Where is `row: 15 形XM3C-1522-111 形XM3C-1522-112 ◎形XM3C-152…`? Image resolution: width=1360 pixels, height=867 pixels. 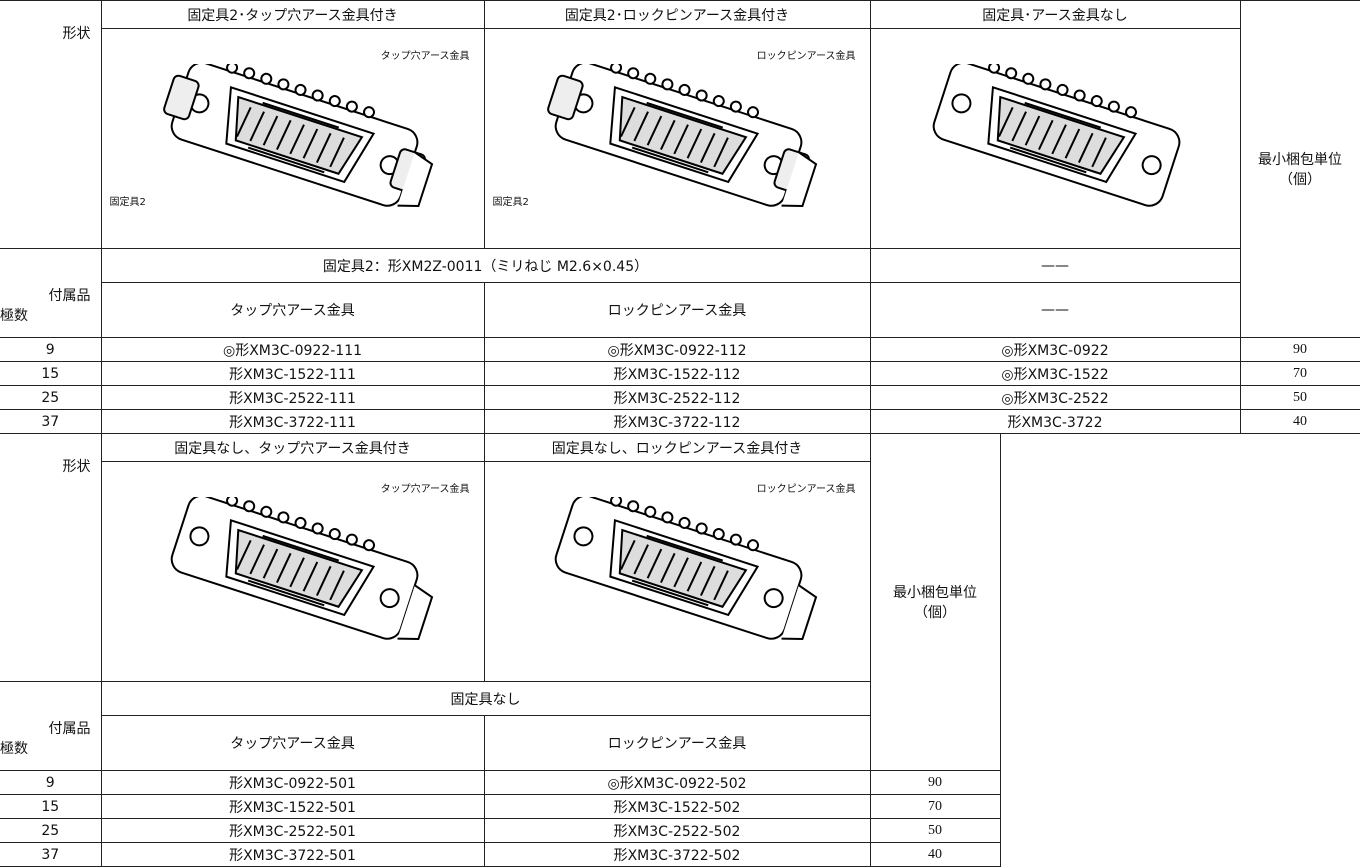
row: 15 形XM3C-1522-111 形XM3C-1522-112 ◎形XM3C-152… is located at coordinates (680, 373).